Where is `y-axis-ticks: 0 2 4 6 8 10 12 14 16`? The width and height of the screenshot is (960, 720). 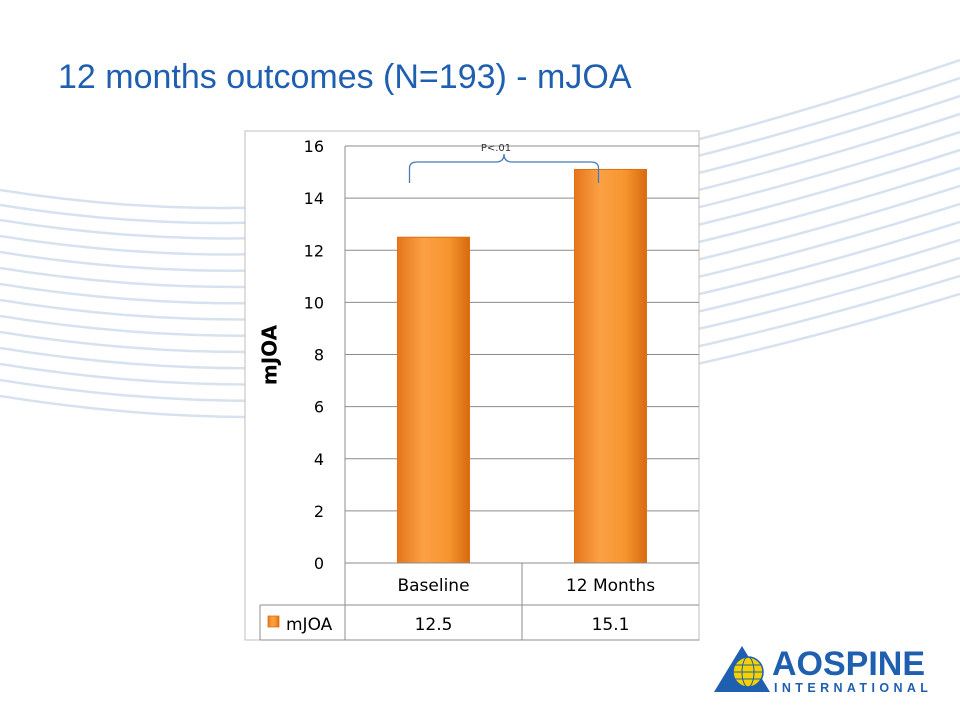 y-axis-ticks: 0 2 4 6 8 10 12 14 16 is located at coordinates (314, 355).